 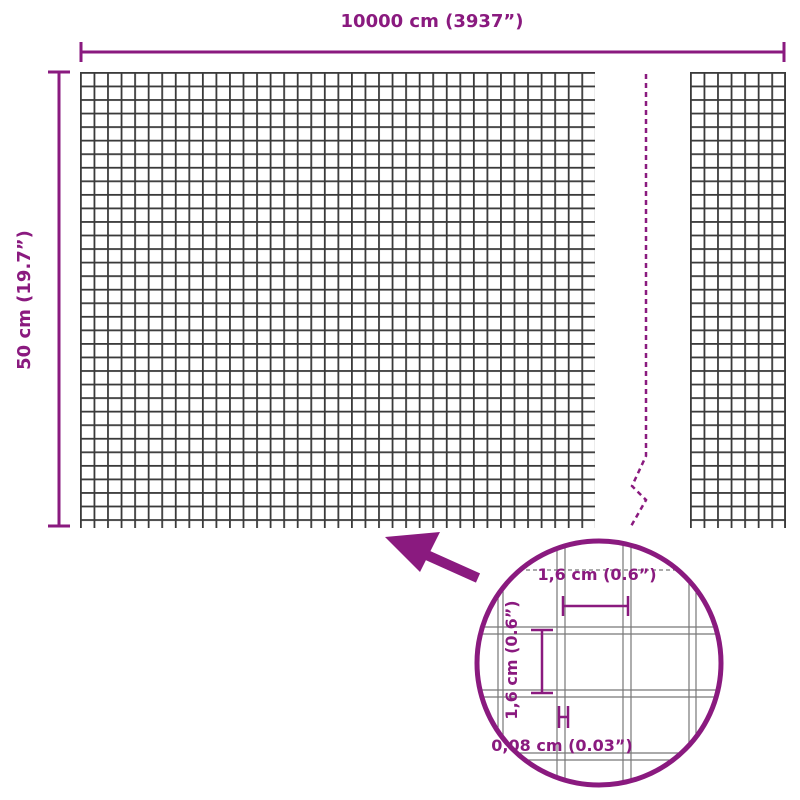 What do you see at coordinates (596, 574) in the screenshot?
I see `mesh-width-label: 1,6 cm (0.6”)` at bounding box center [596, 574].